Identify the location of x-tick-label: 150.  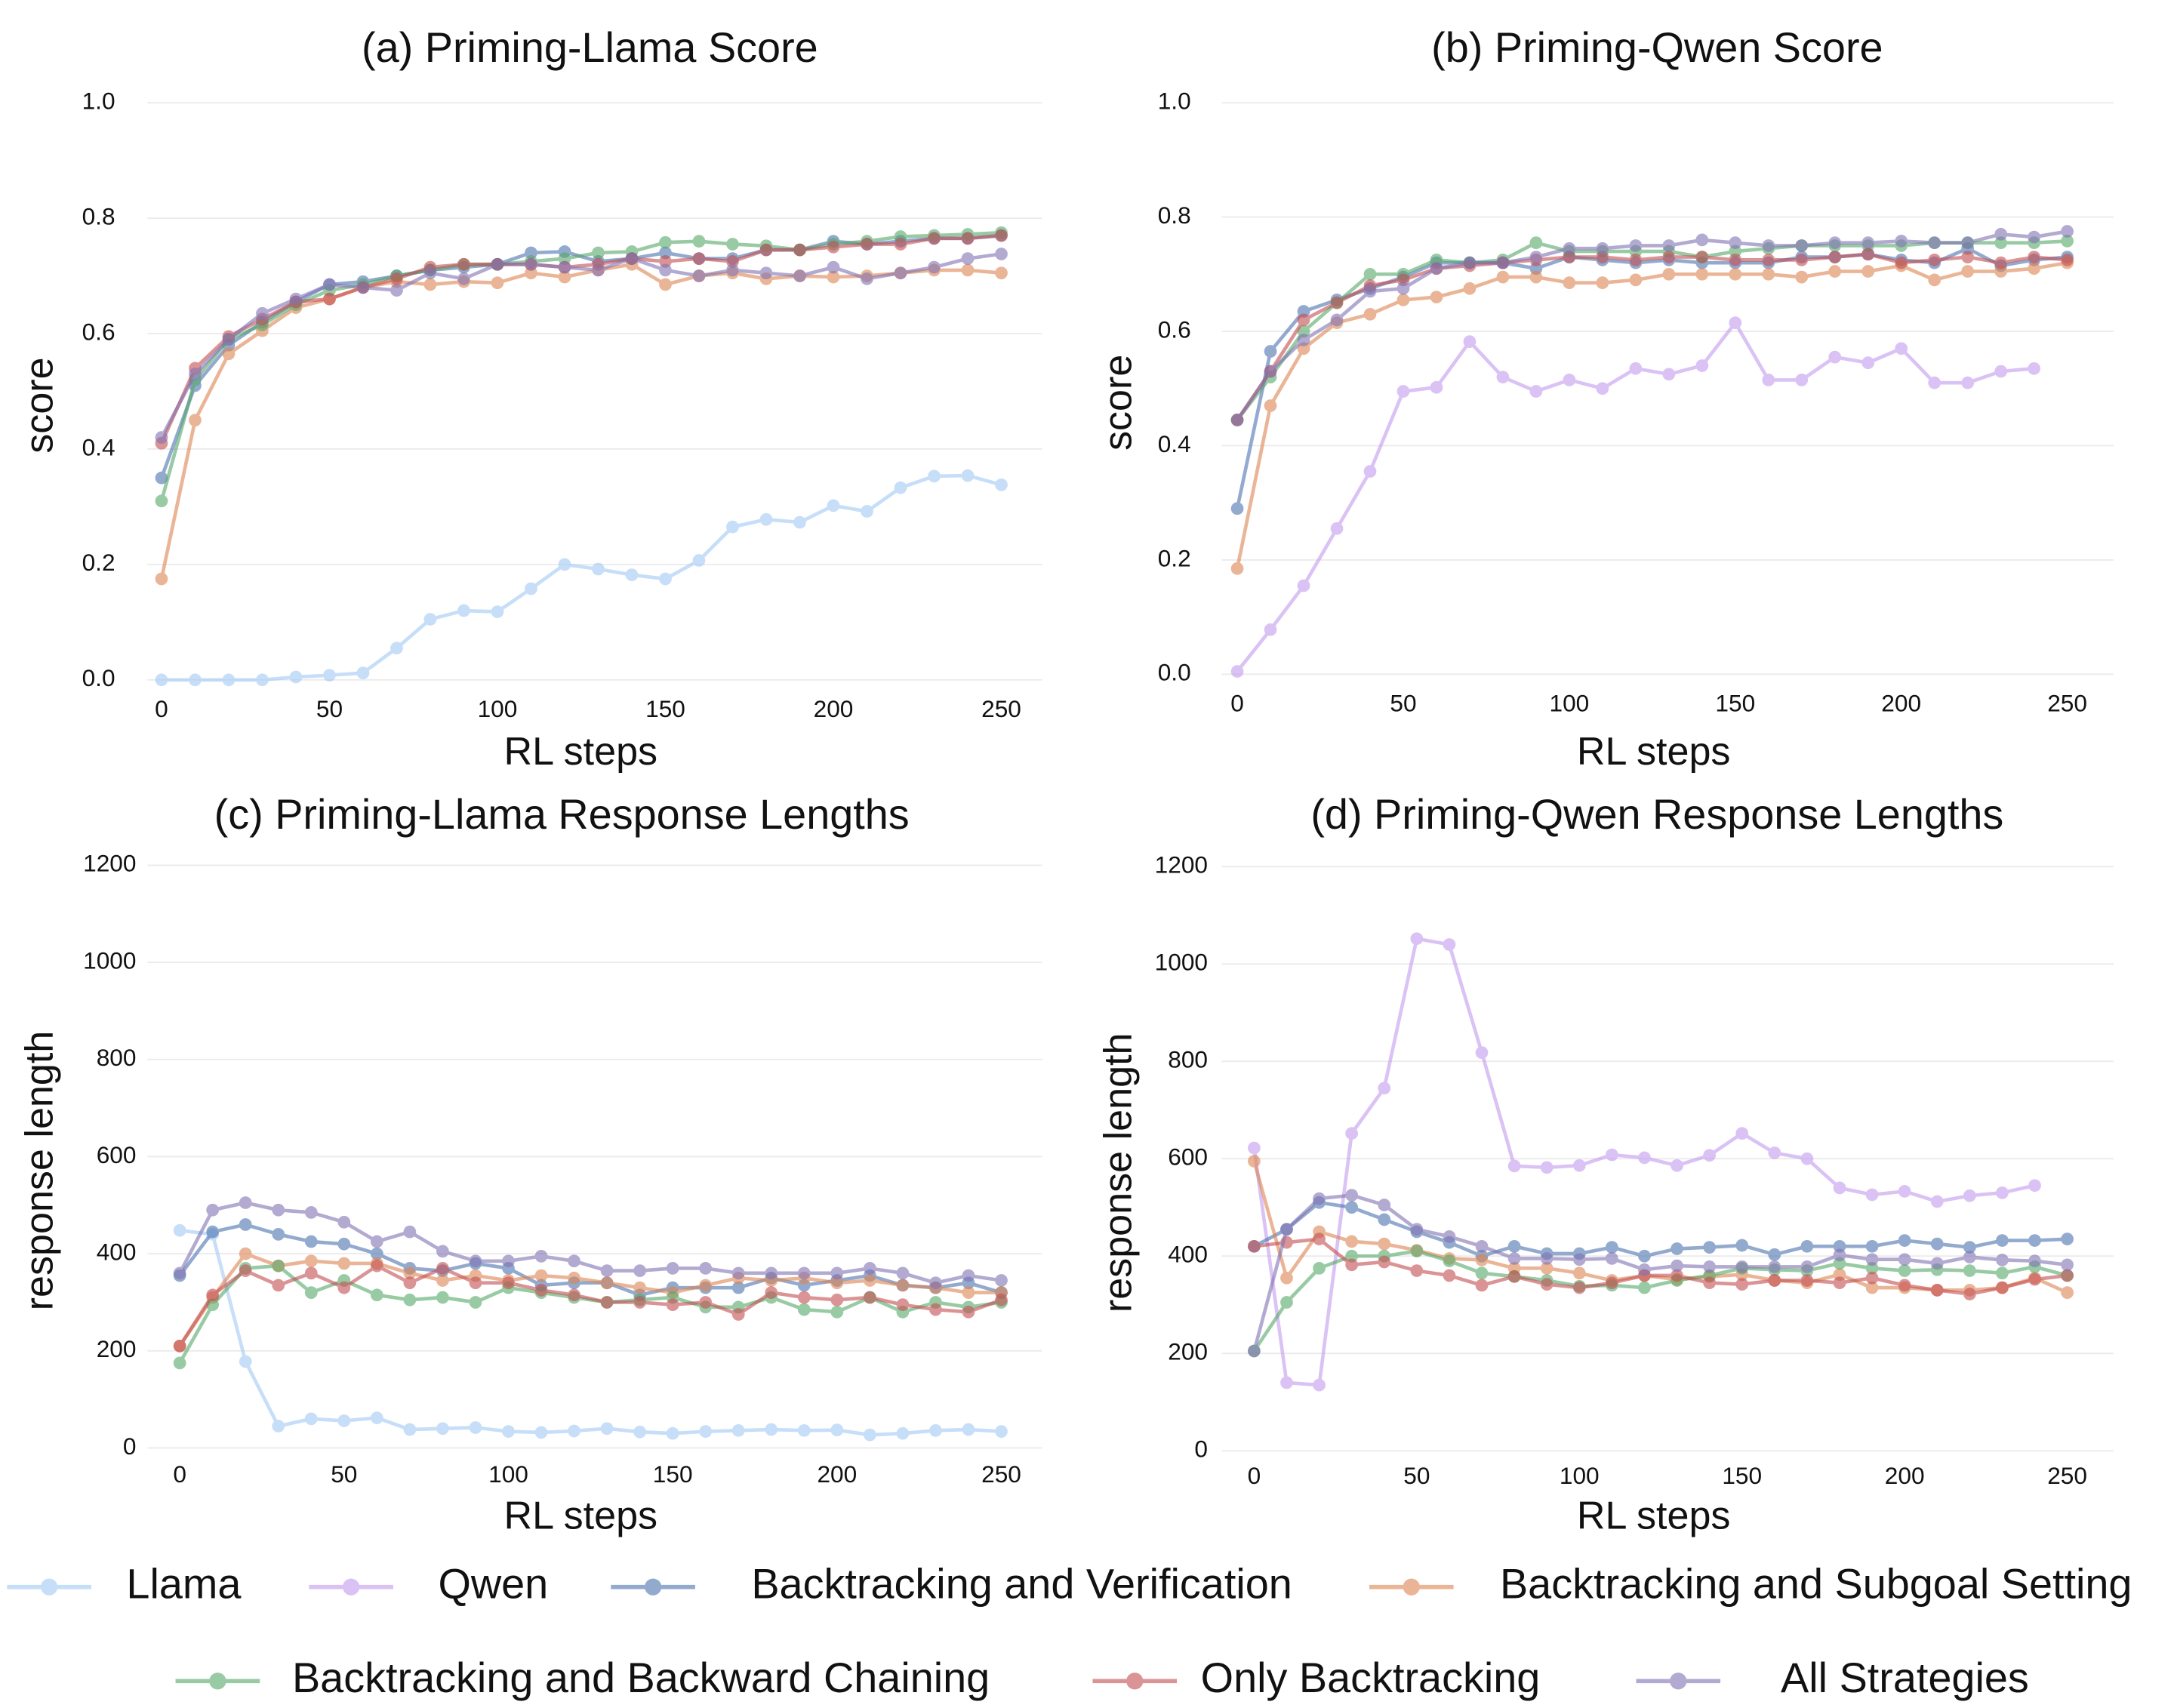
(673, 1474).